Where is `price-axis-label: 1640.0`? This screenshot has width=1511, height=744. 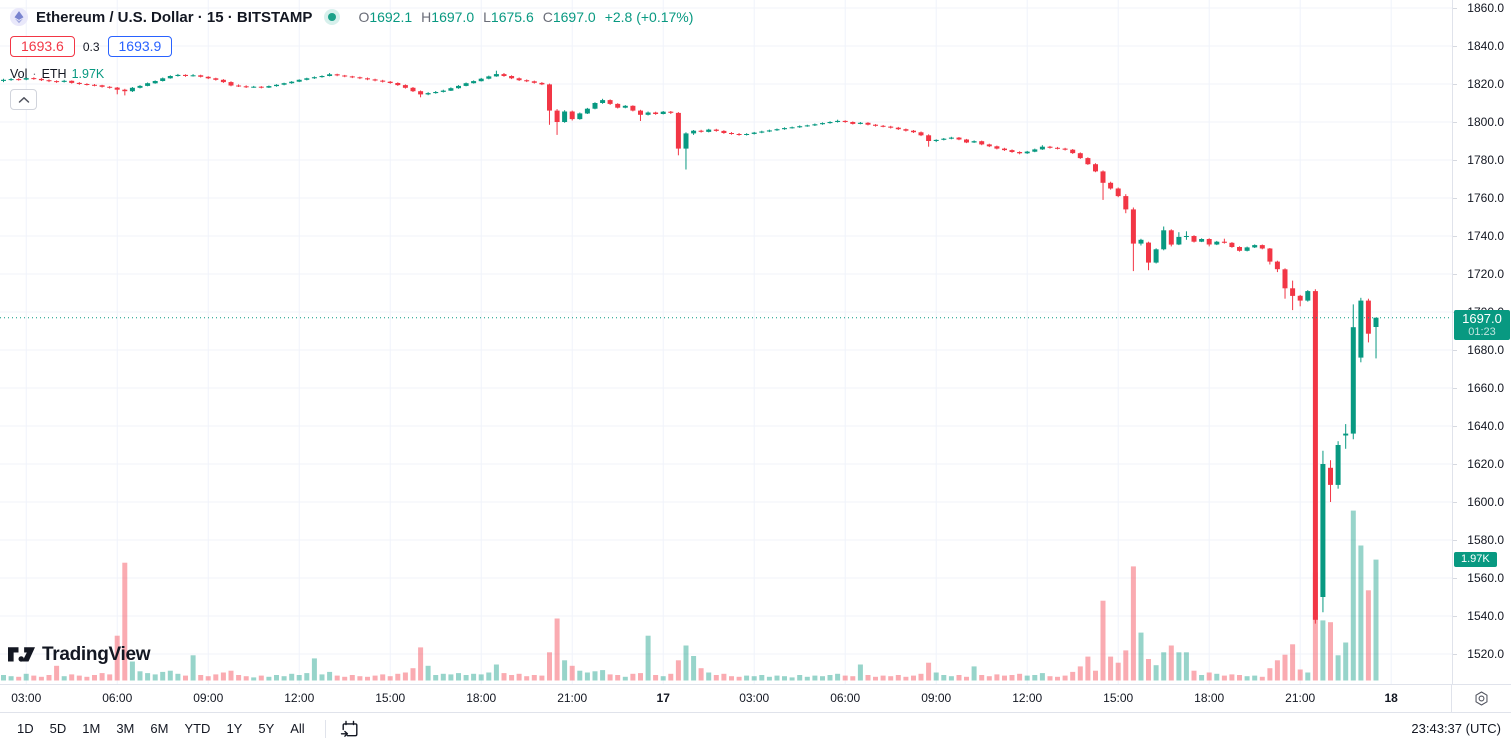
price-axis-label: 1640.0 is located at coordinates (1485, 426).